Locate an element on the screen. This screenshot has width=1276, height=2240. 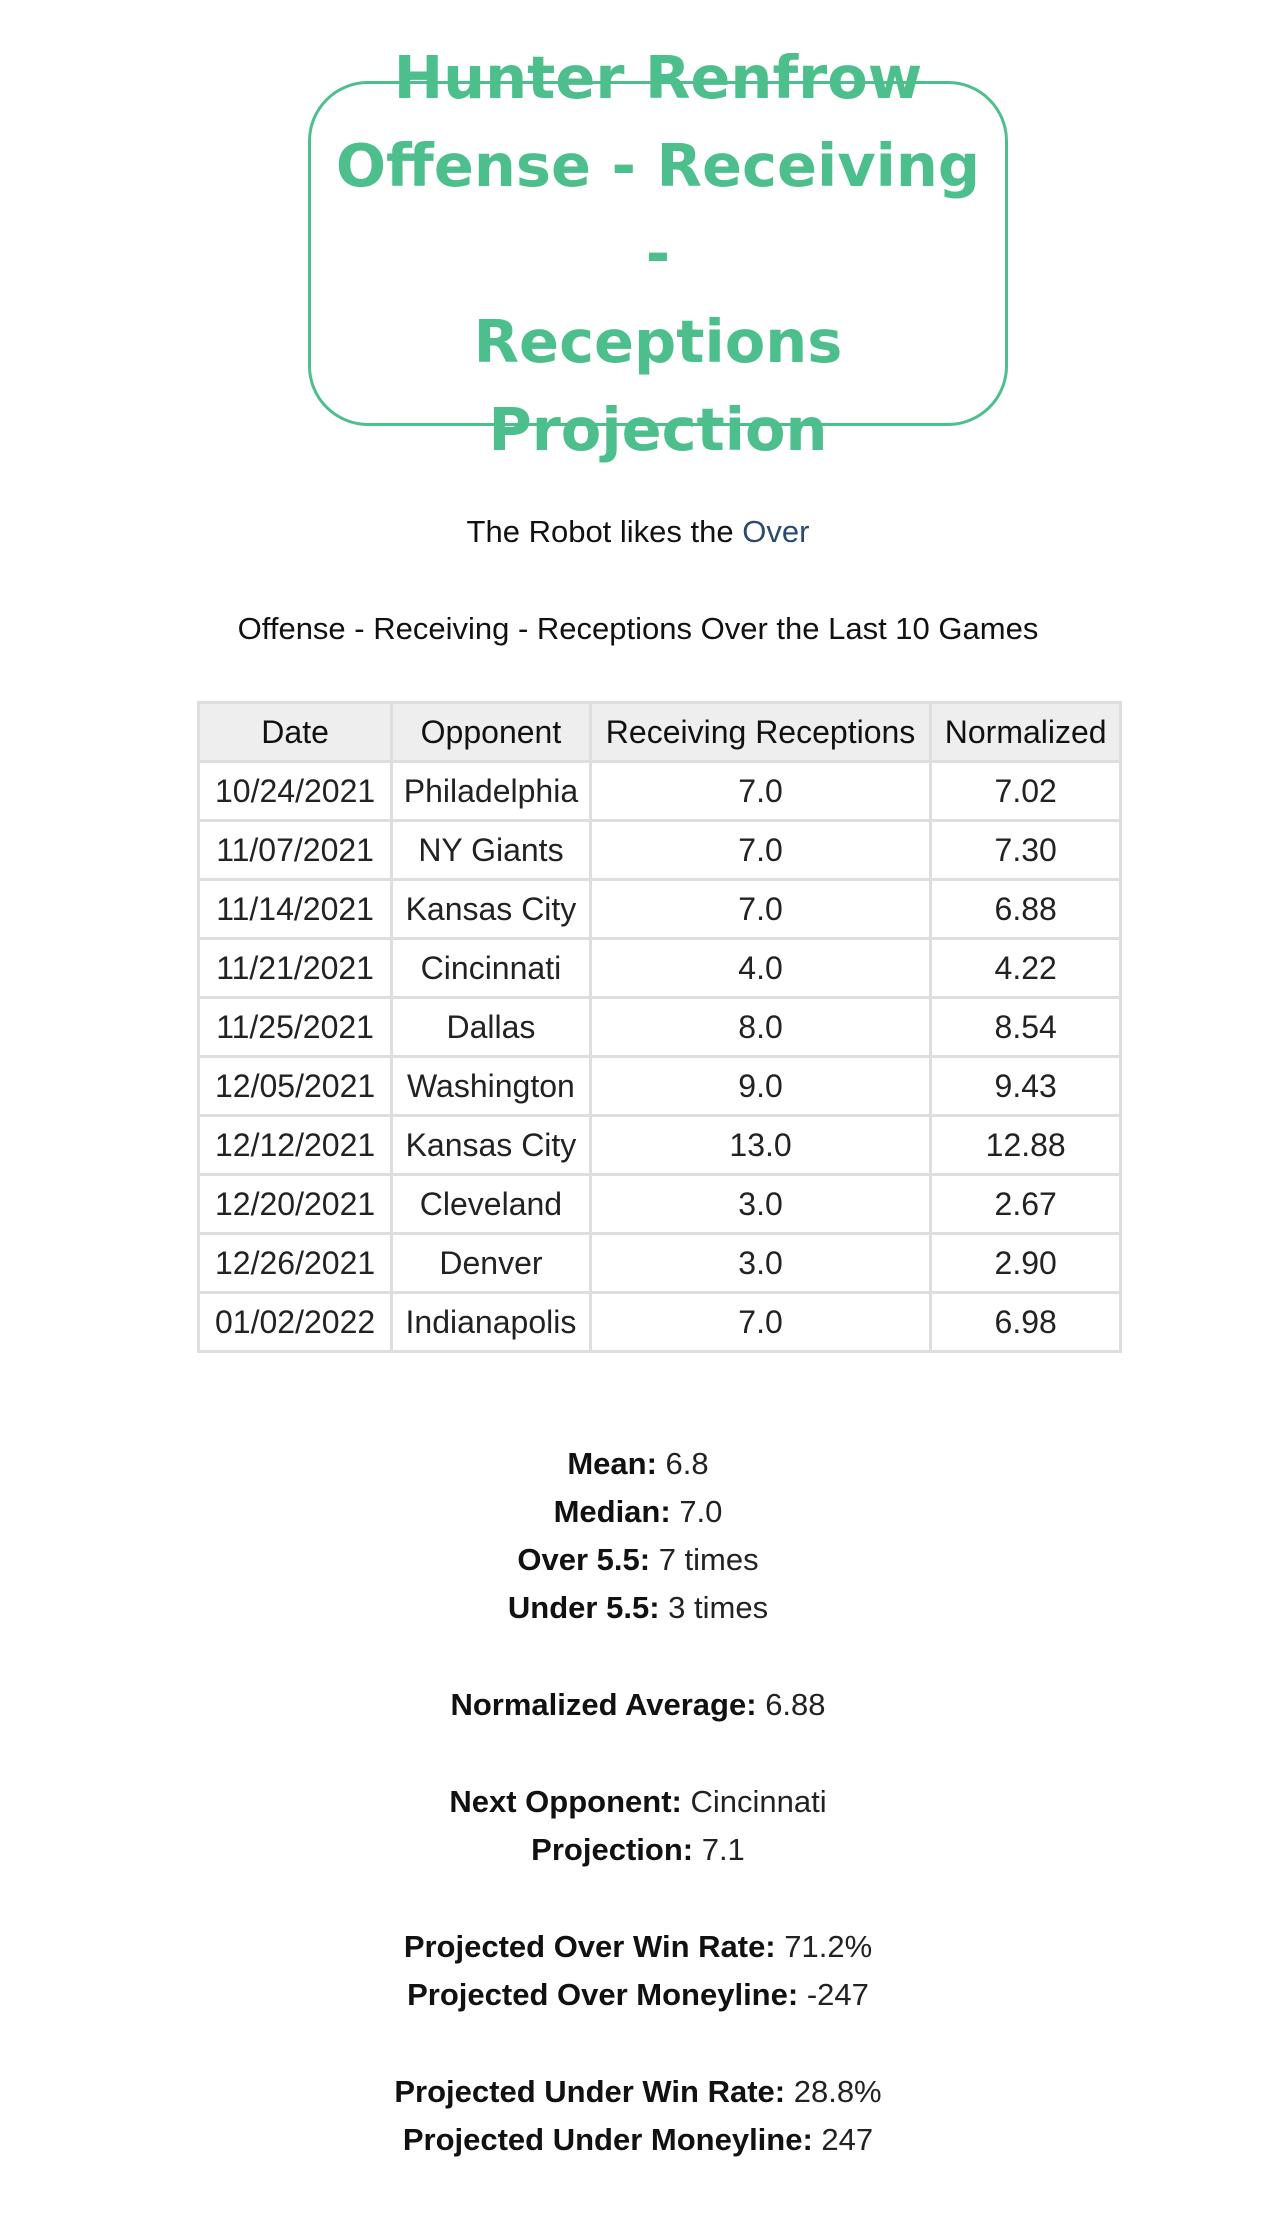
table-row: 12/20/2021 Cleveland 3.0 2.67 is located at coordinates (659, 1204).